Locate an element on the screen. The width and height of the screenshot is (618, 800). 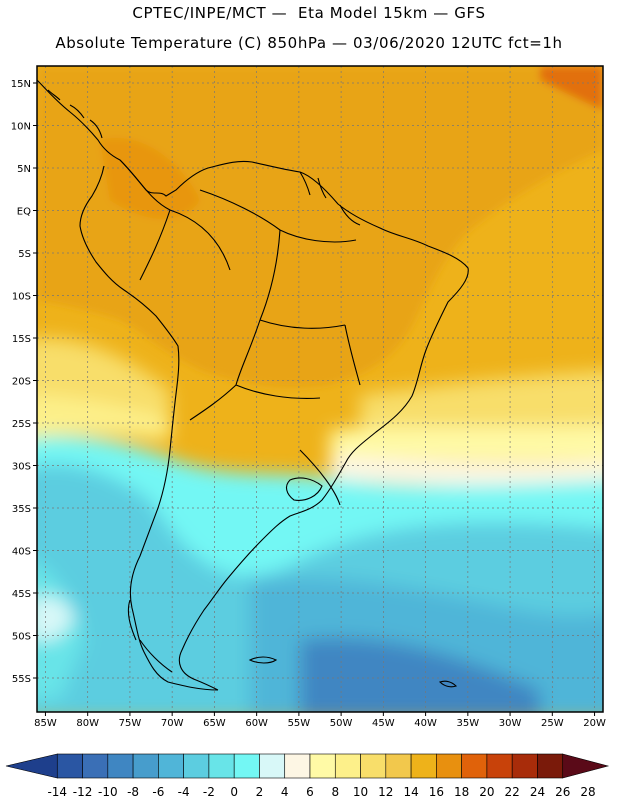
lon-tick-label: 60W is located at coordinates (256, 723).